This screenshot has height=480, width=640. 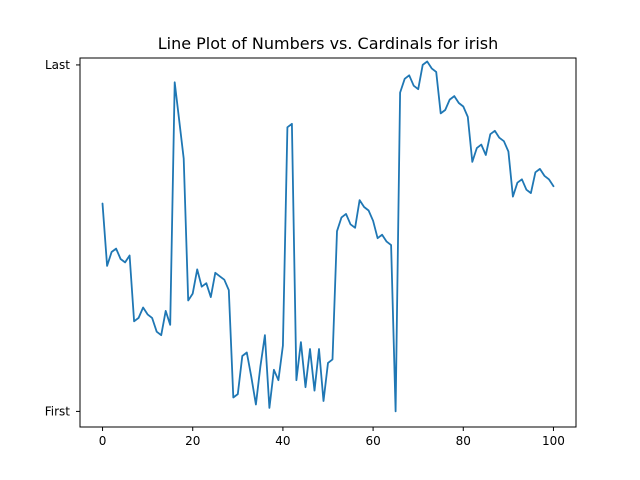 I want to click on y-tick-label: Last, so click(x=57, y=65).